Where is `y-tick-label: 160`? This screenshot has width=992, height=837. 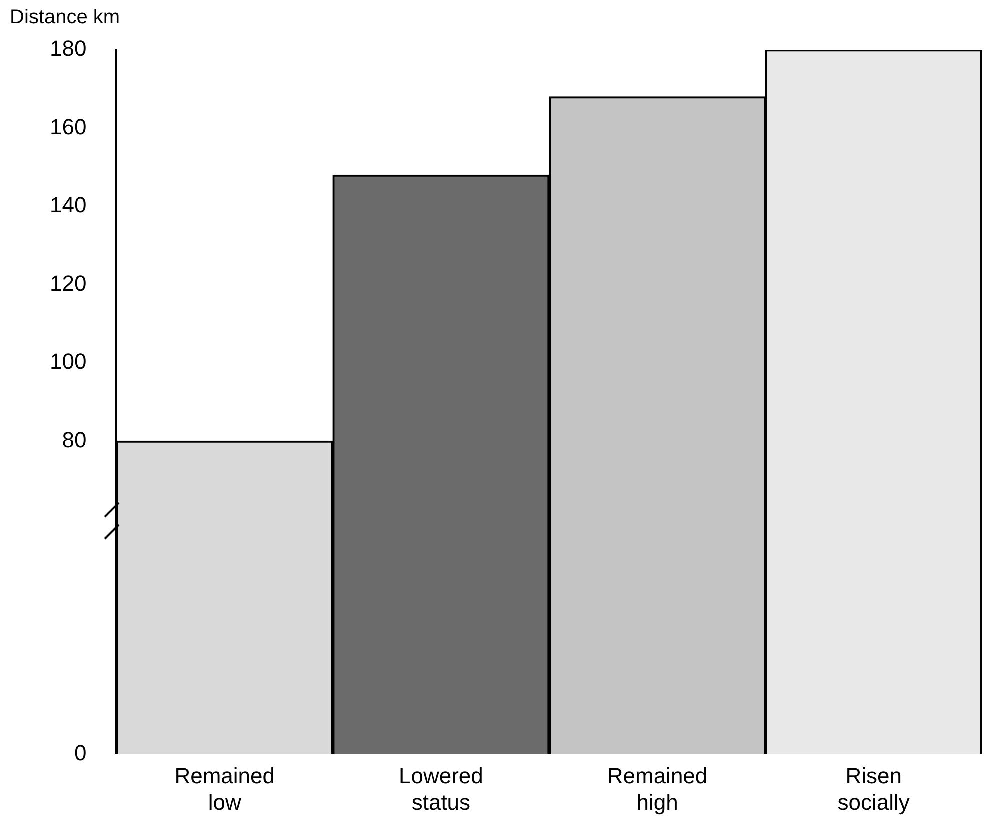 y-tick-label: 160 is located at coordinates (68, 127).